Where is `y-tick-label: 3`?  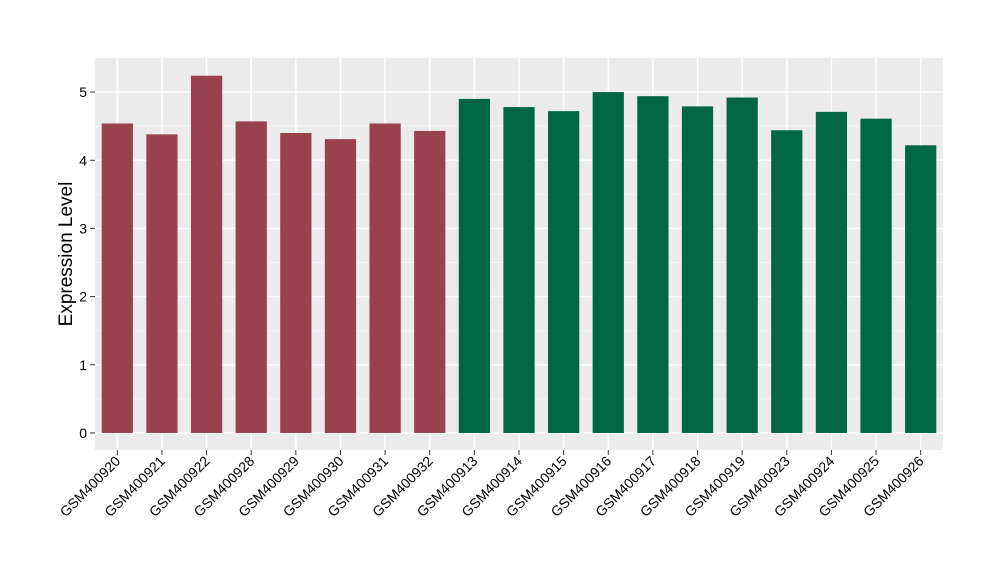
y-tick-label: 3 is located at coordinates (83, 228).